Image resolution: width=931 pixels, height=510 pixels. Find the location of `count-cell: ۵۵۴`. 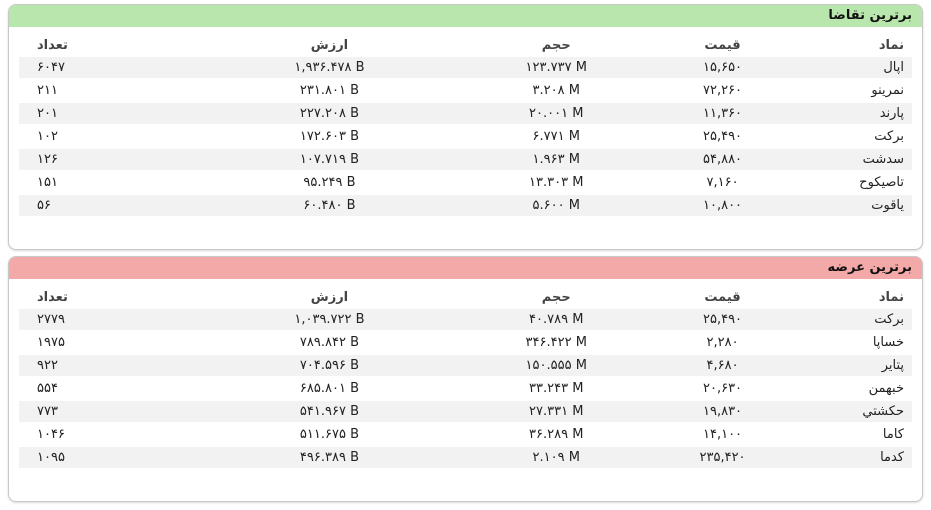

count-cell: ۵۵۴ is located at coordinates (114, 388).